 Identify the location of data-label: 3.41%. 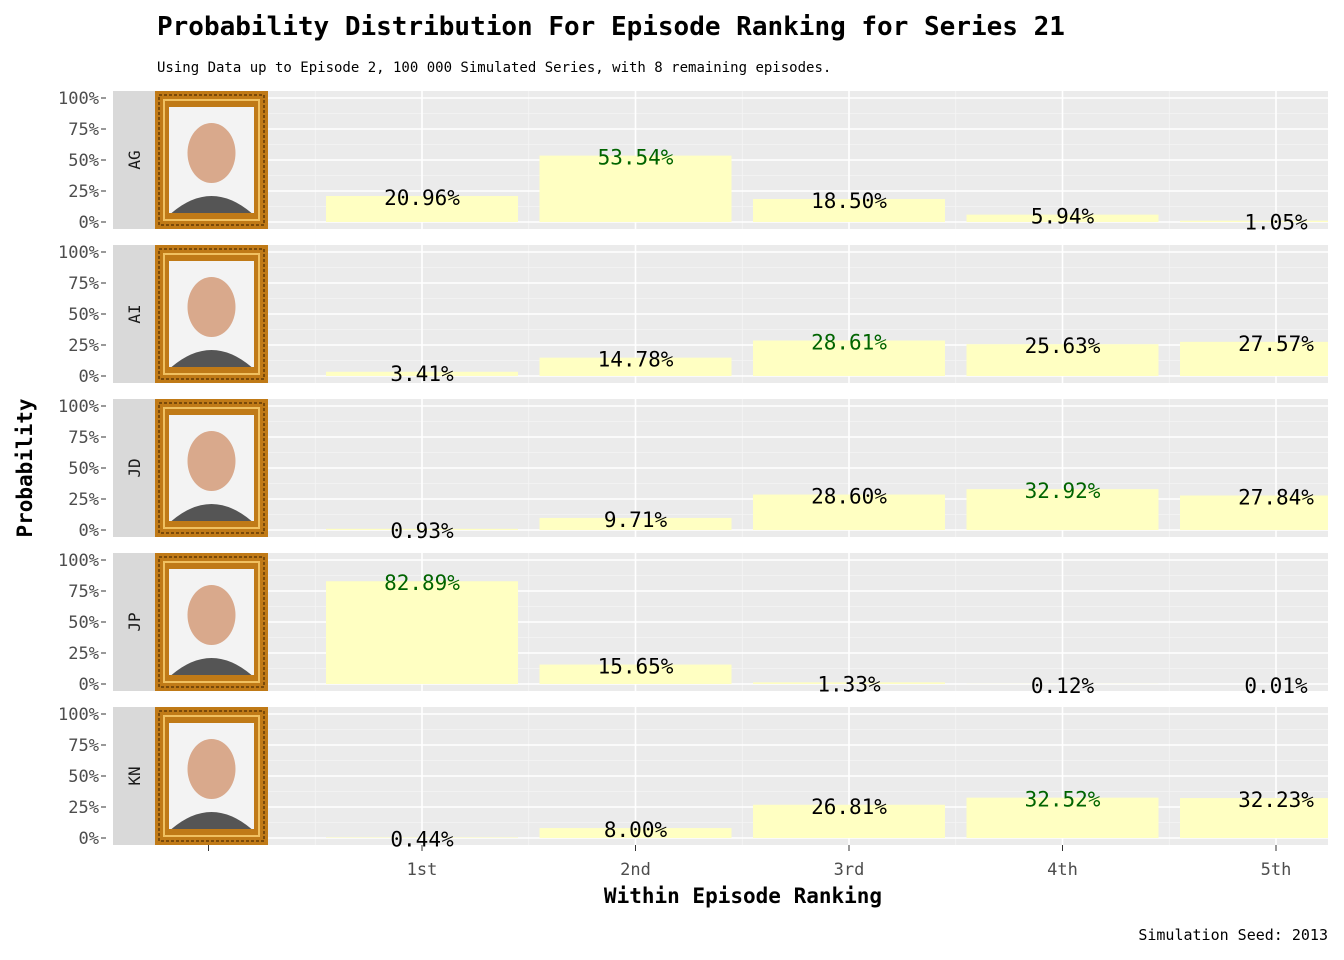
(422, 374).